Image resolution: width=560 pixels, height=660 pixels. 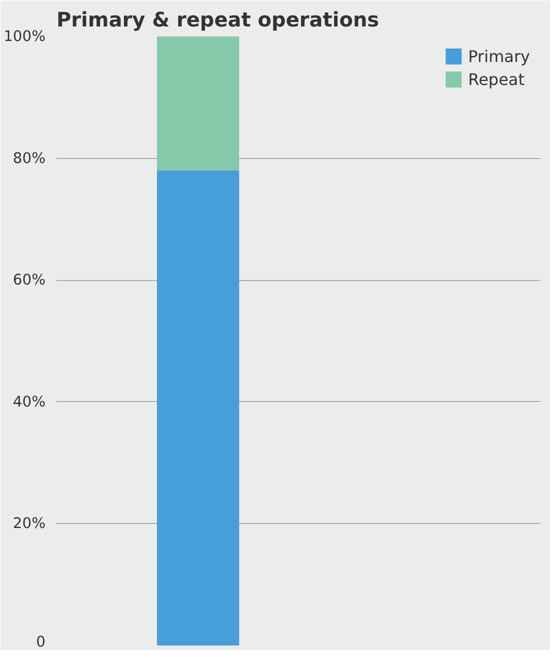 What do you see at coordinates (25, 36) in the screenshot?
I see `y-tick-label: 100%` at bounding box center [25, 36].